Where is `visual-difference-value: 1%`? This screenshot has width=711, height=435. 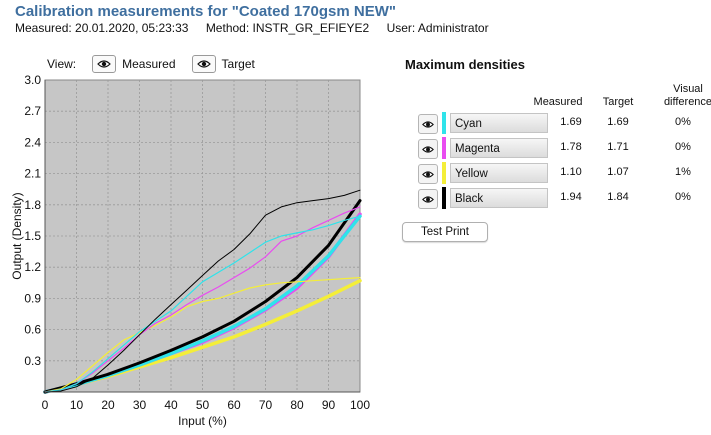 visual-difference-value: 1% is located at coordinates (683, 172).